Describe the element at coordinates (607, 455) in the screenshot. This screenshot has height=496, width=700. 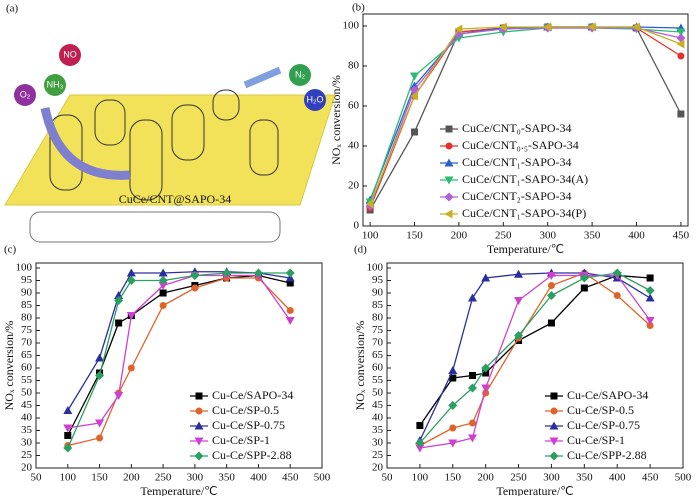
I see `legend-label: Cu-Ce/SPP-2.88` at that location.